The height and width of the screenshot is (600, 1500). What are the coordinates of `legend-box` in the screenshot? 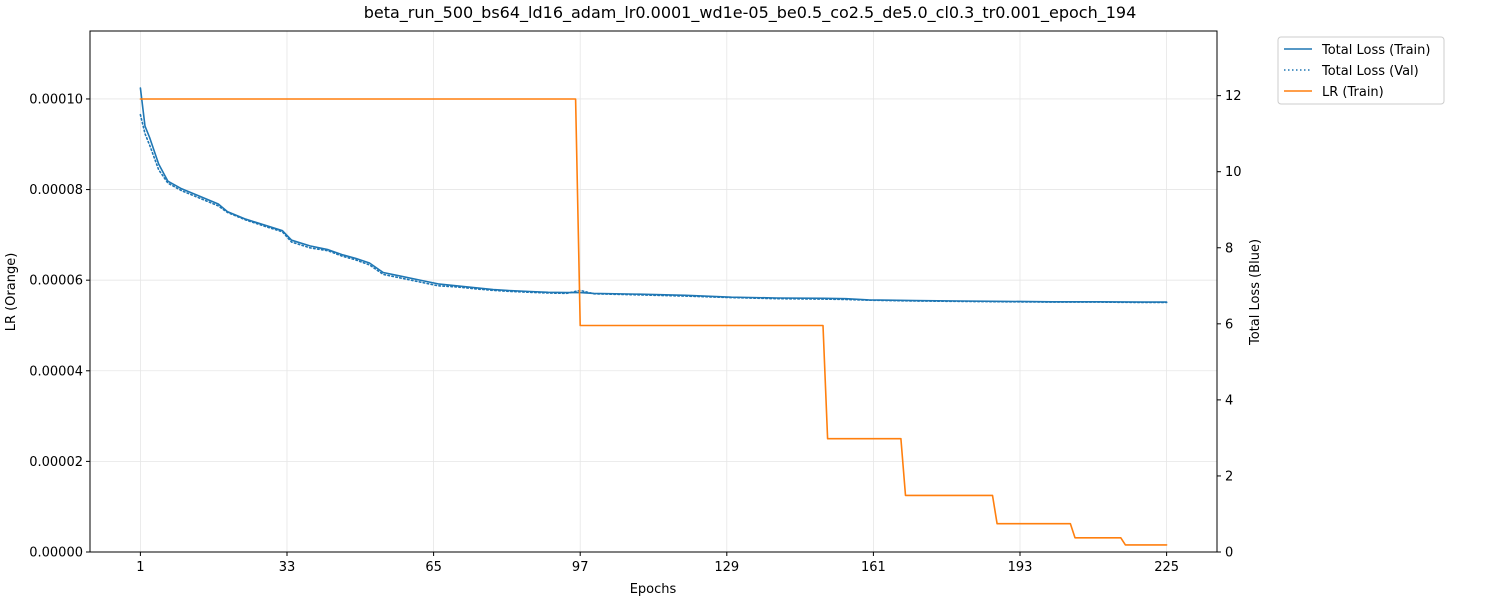 It's located at (1361, 70).